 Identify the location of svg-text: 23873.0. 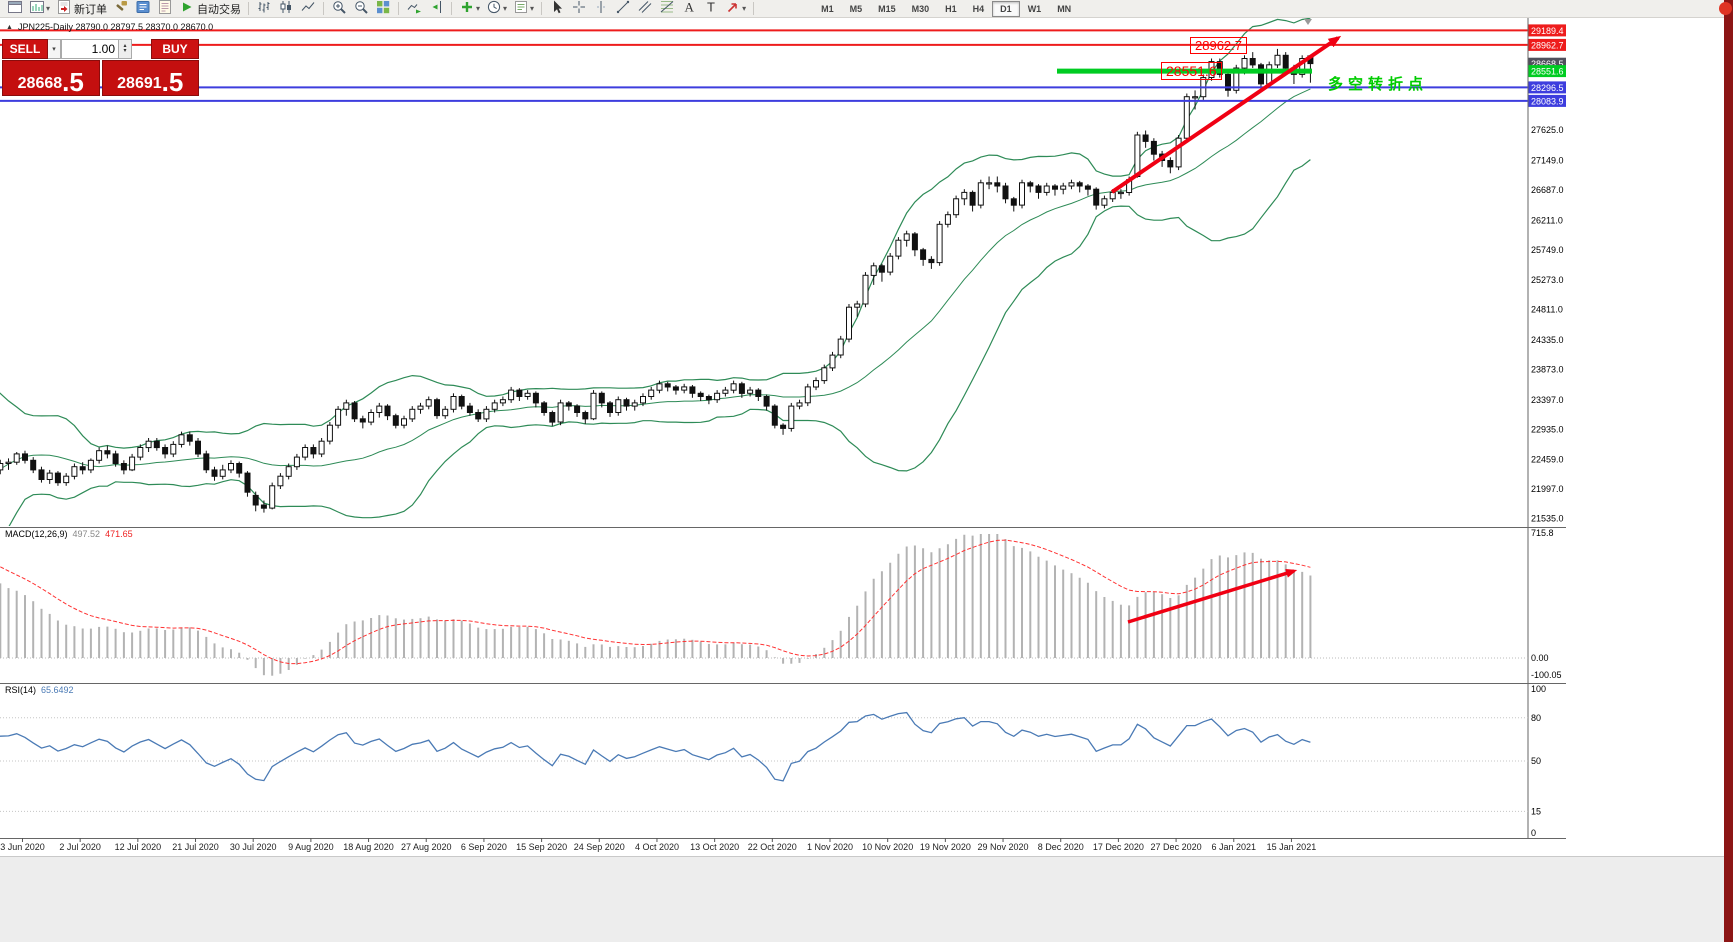
(1547, 370).